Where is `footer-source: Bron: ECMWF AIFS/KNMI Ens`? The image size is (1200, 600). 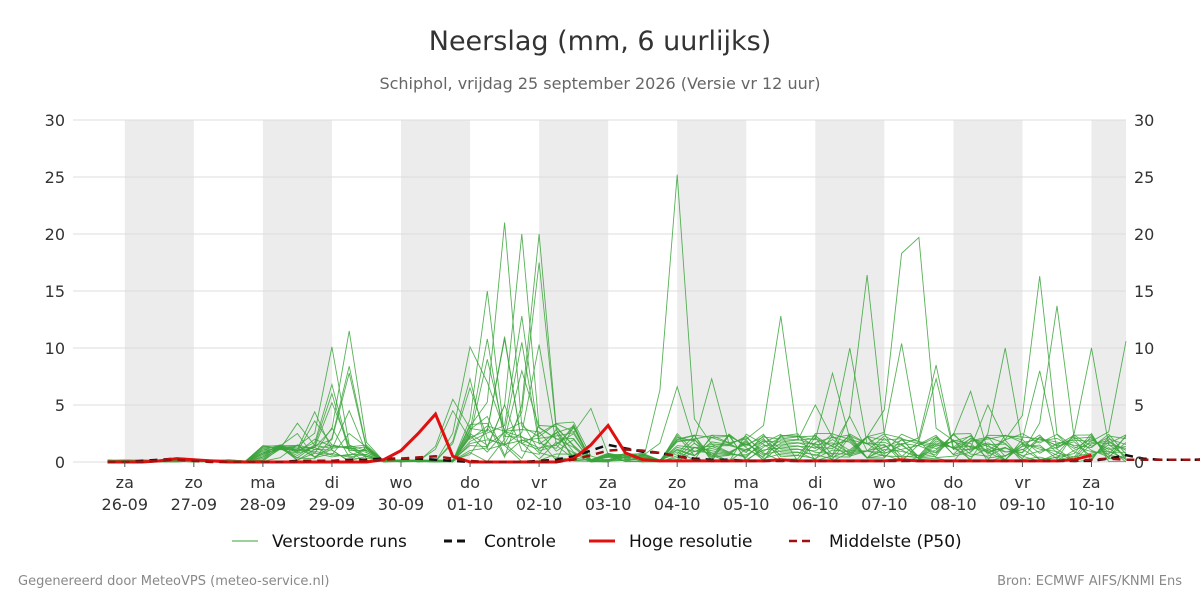
footer-source: Bron: ECMWF AIFS/KNMI Ens is located at coordinates (1089, 581).